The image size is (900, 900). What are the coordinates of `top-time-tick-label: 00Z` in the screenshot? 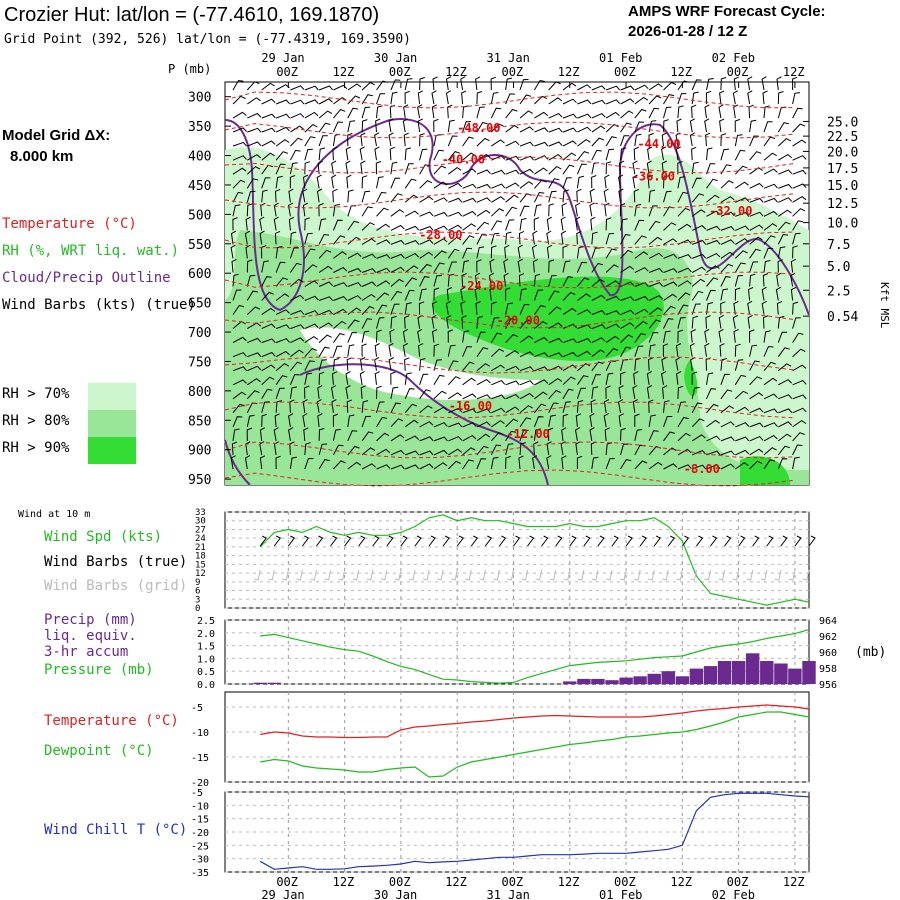 It's located at (400, 72).